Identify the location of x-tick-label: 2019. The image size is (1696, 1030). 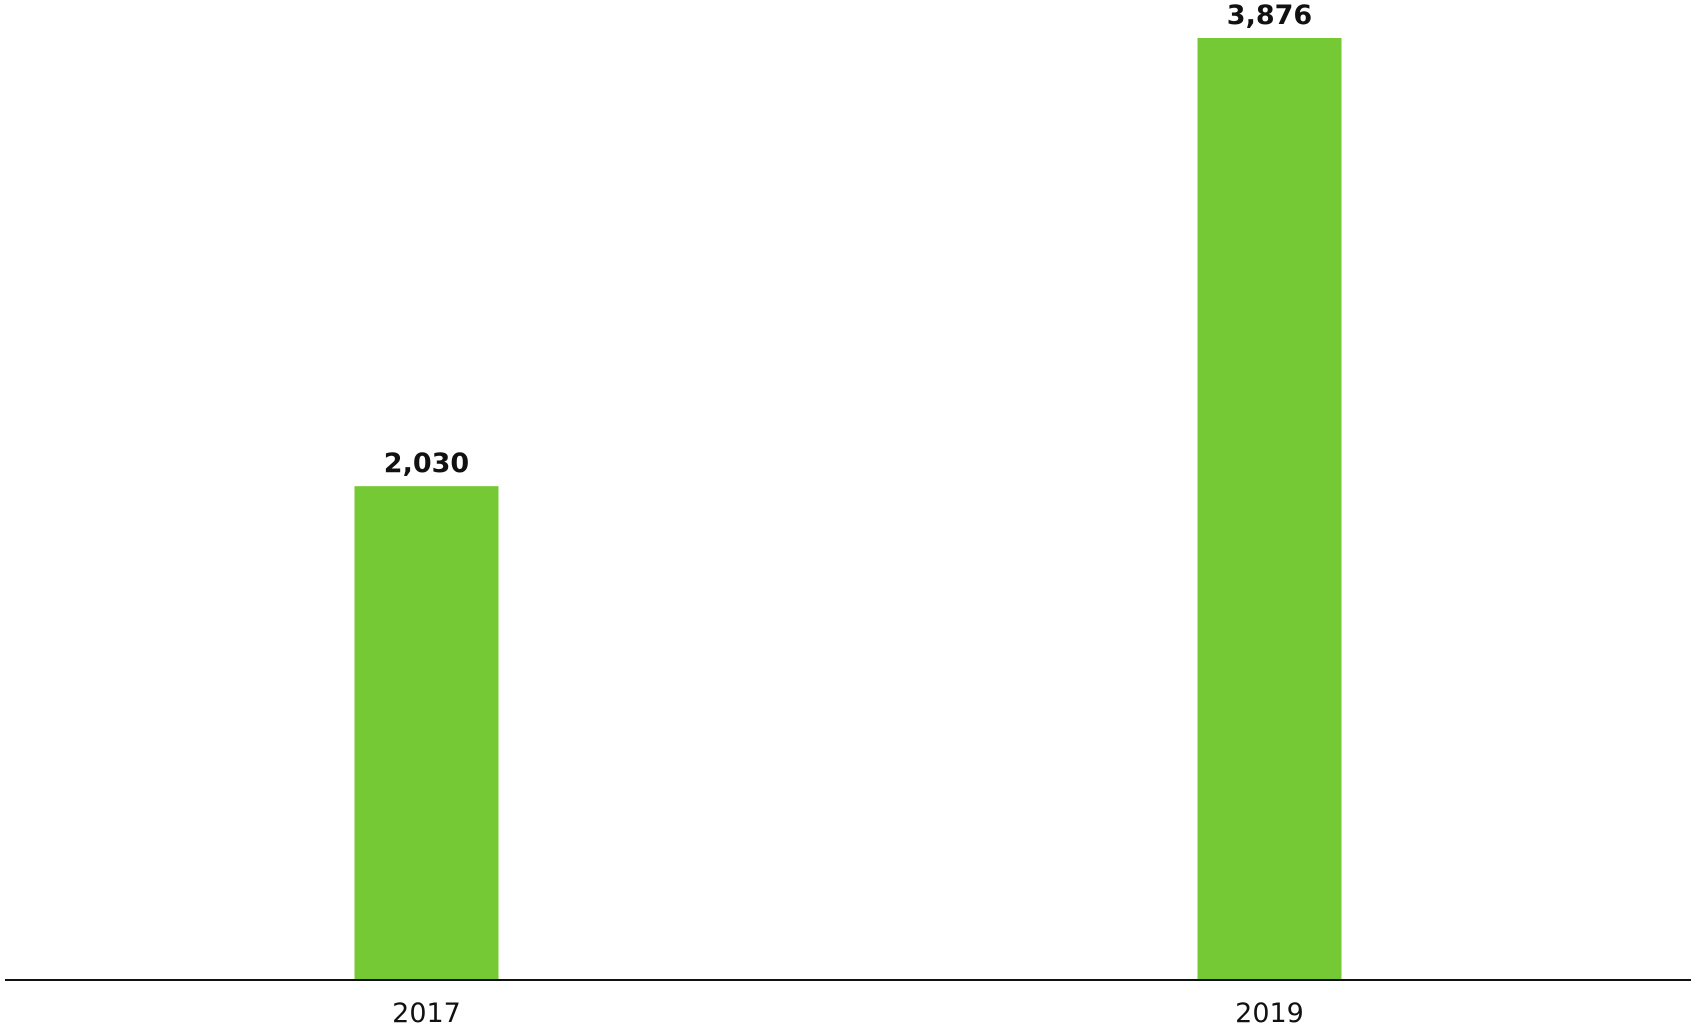
(1269, 1012).